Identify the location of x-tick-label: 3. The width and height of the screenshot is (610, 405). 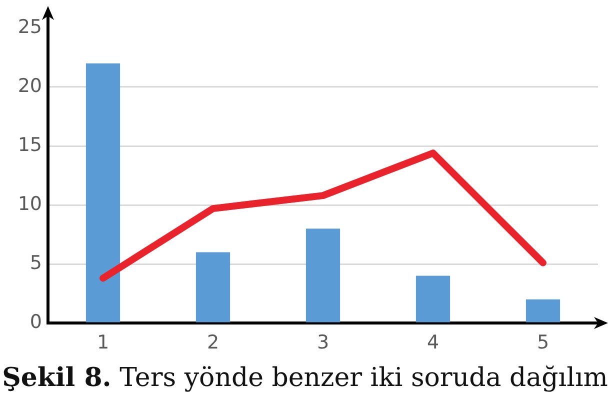
(323, 342).